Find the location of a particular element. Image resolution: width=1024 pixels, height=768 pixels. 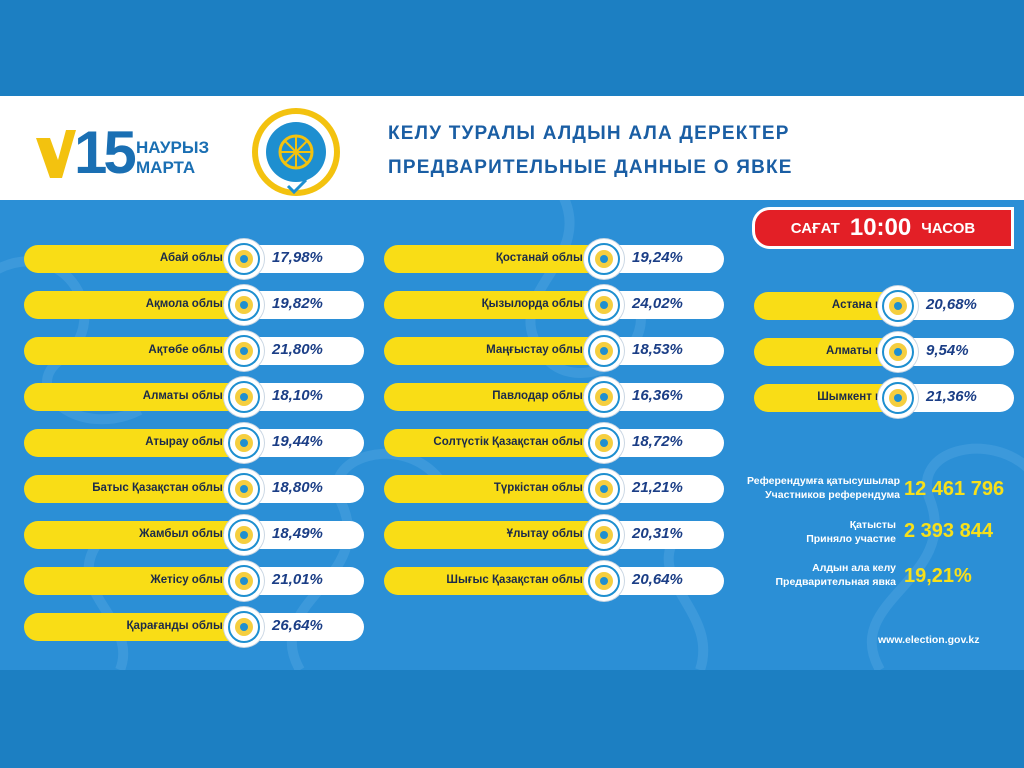

region-row: Алматы қ. 9,54% is located at coordinates (884, 352).